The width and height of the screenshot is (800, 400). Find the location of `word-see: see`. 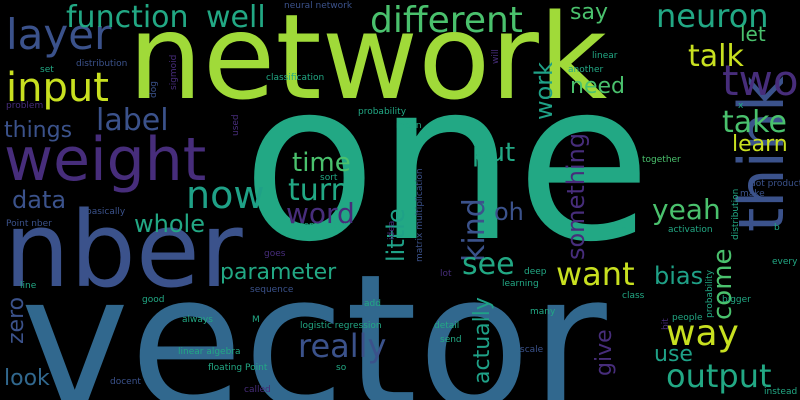

word-see: see is located at coordinates (488, 264).